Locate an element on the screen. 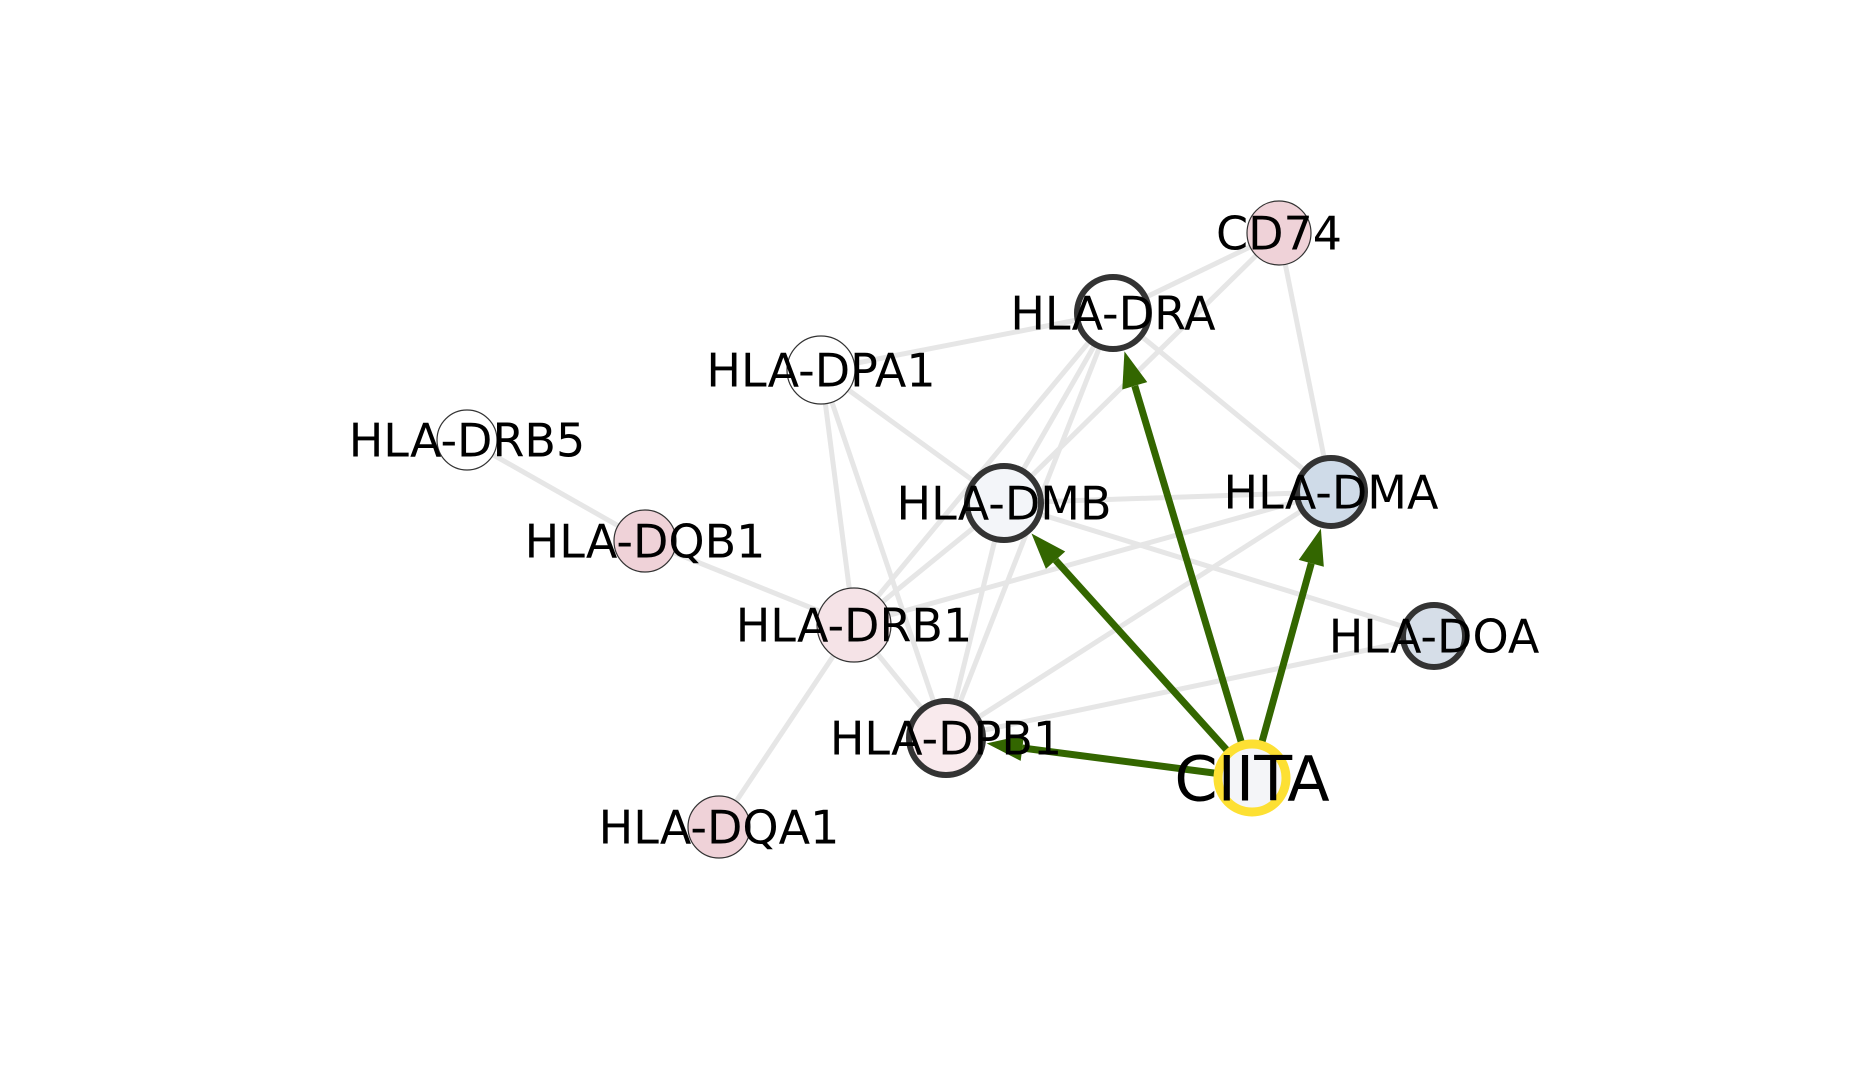 The image size is (1866, 1087). edge-hla-doa-hla-dpb1 is located at coordinates (1190, 687).